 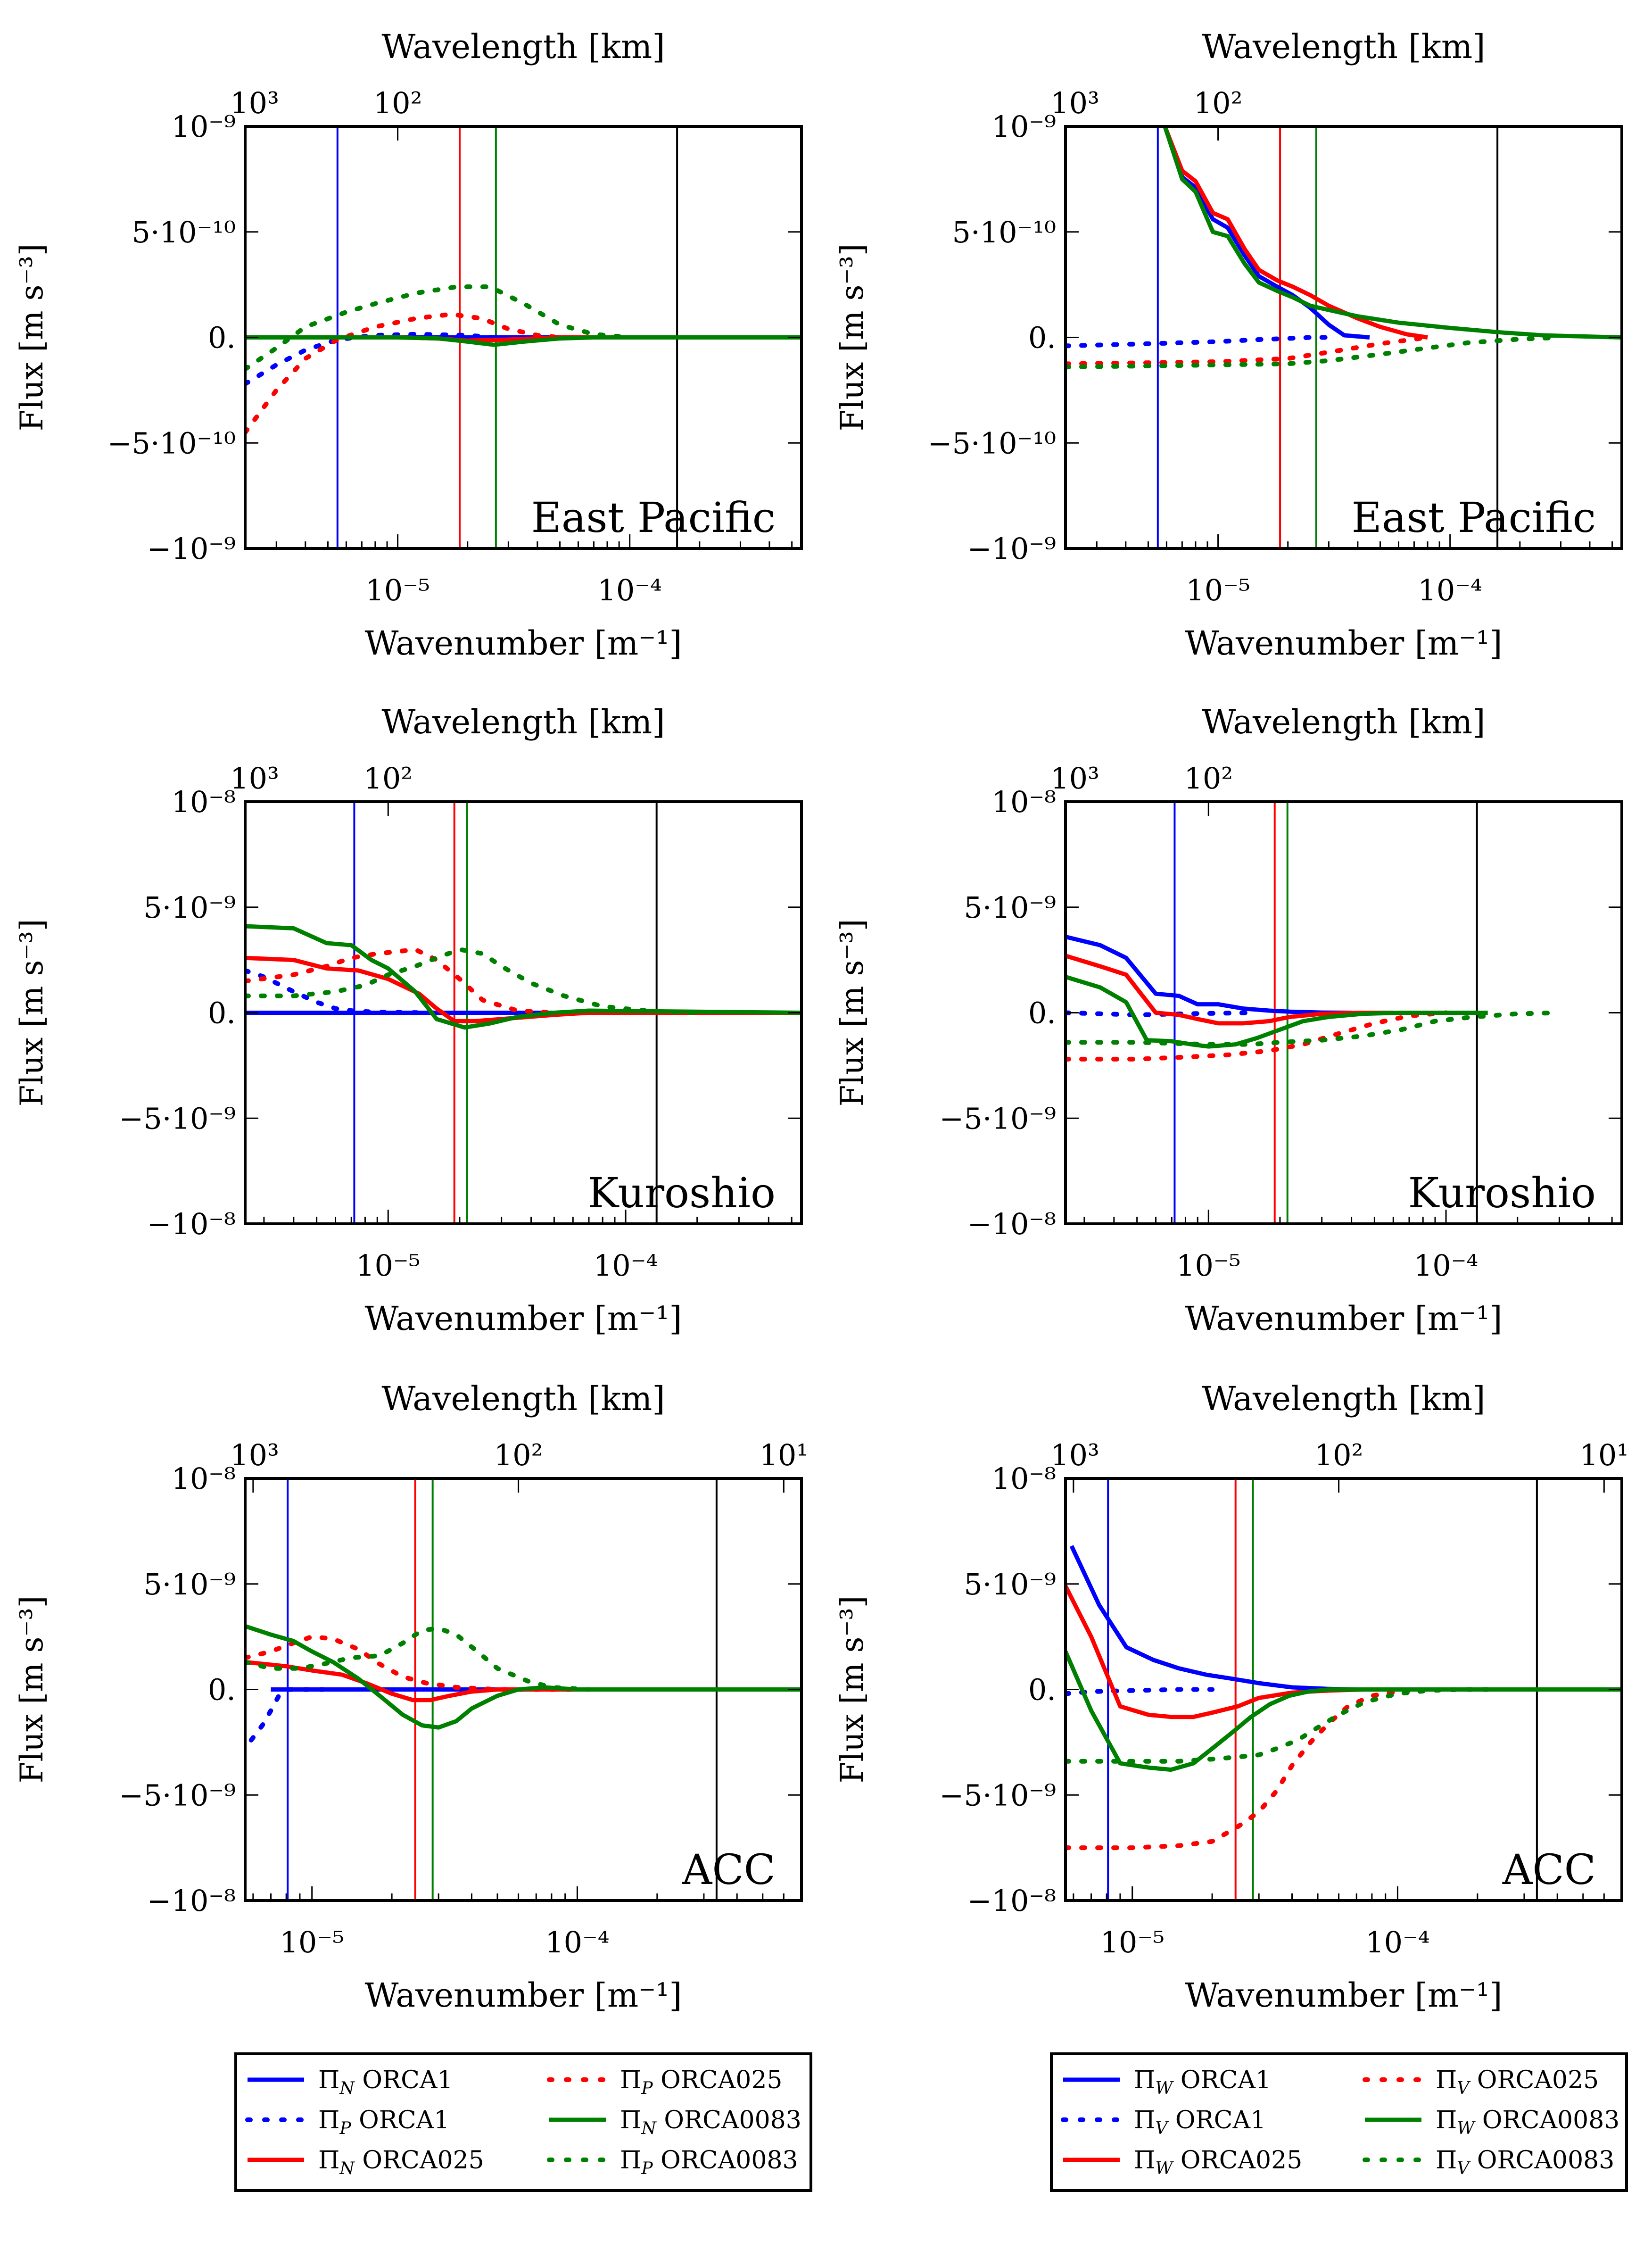 What do you see at coordinates (1527, 2122) in the screenshot?
I see `legend-label: ΠW ORCA0083` at bounding box center [1527, 2122].